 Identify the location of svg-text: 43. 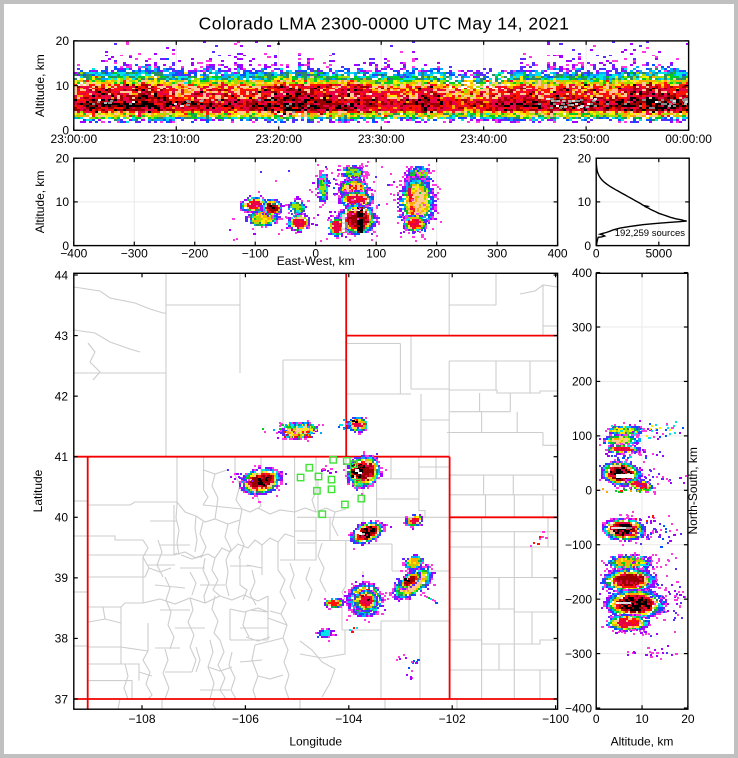
(62, 336).